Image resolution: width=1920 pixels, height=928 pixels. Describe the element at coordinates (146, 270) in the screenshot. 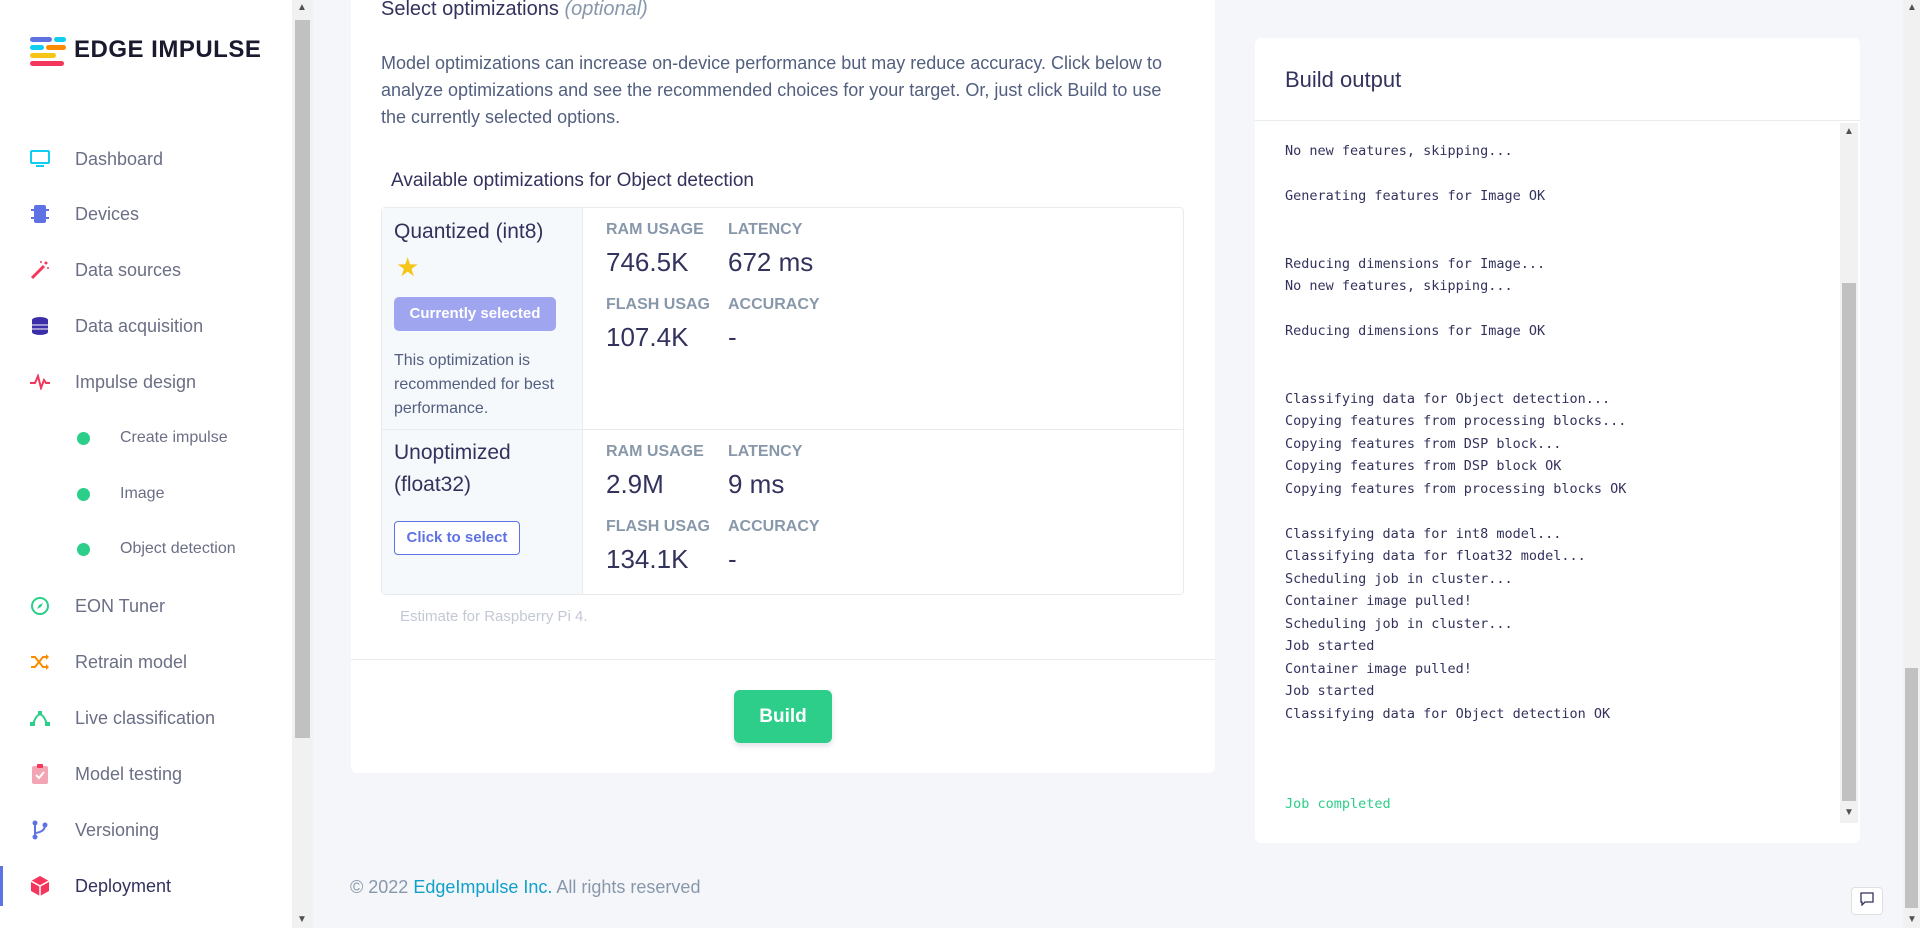

I see `sidebar-item-data-sources: Data sources` at that location.